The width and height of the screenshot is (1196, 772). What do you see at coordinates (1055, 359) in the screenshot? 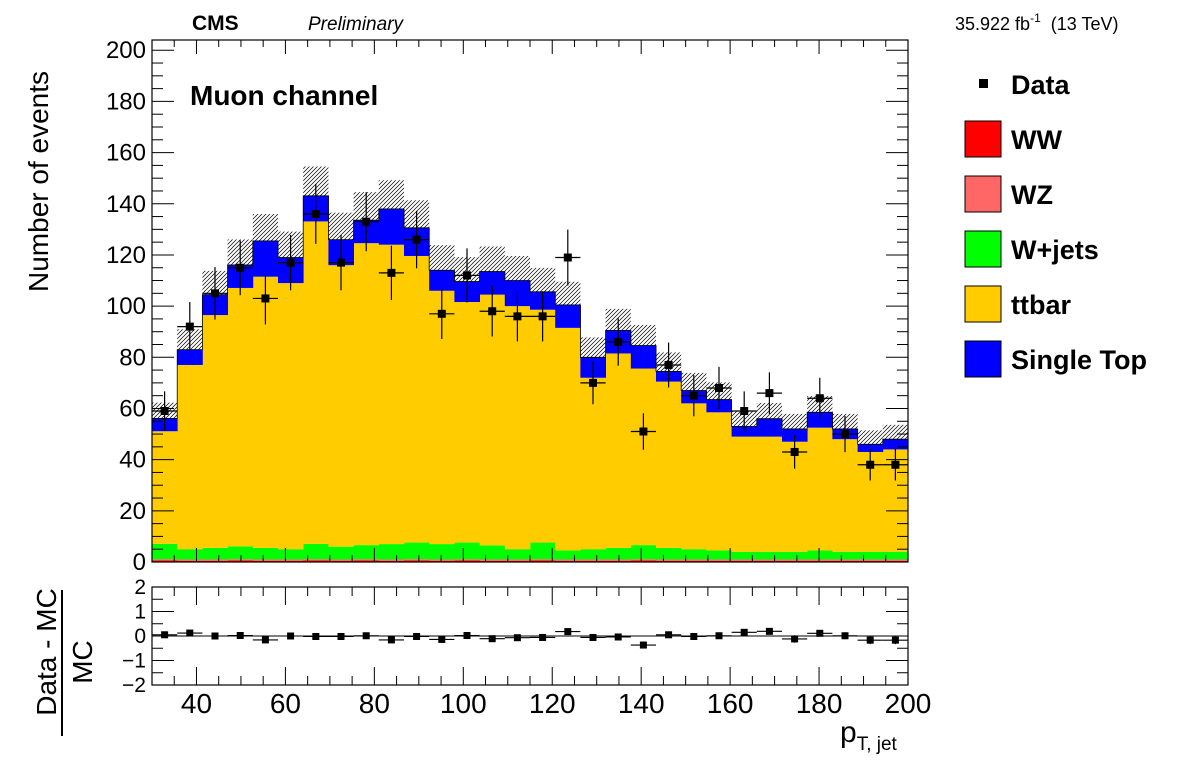
I see `legend-item-single-top: Single Top` at bounding box center [1055, 359].